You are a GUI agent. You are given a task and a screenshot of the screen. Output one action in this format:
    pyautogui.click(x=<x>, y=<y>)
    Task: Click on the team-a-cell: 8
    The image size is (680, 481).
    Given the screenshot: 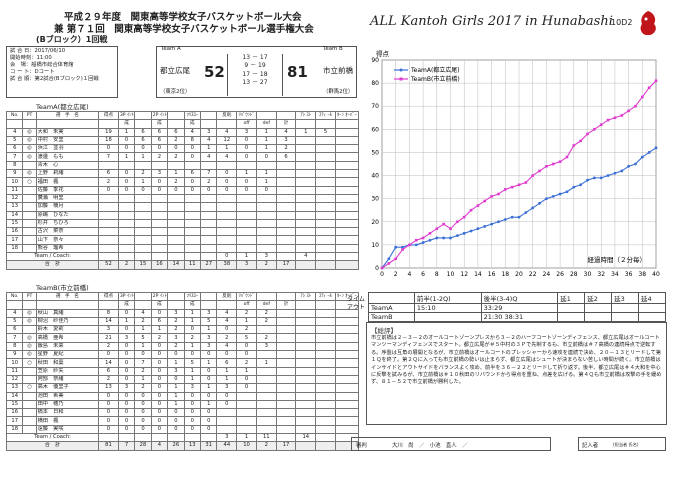 What is the action you would take?
    pyautogui.click(x=14, y=165)
    